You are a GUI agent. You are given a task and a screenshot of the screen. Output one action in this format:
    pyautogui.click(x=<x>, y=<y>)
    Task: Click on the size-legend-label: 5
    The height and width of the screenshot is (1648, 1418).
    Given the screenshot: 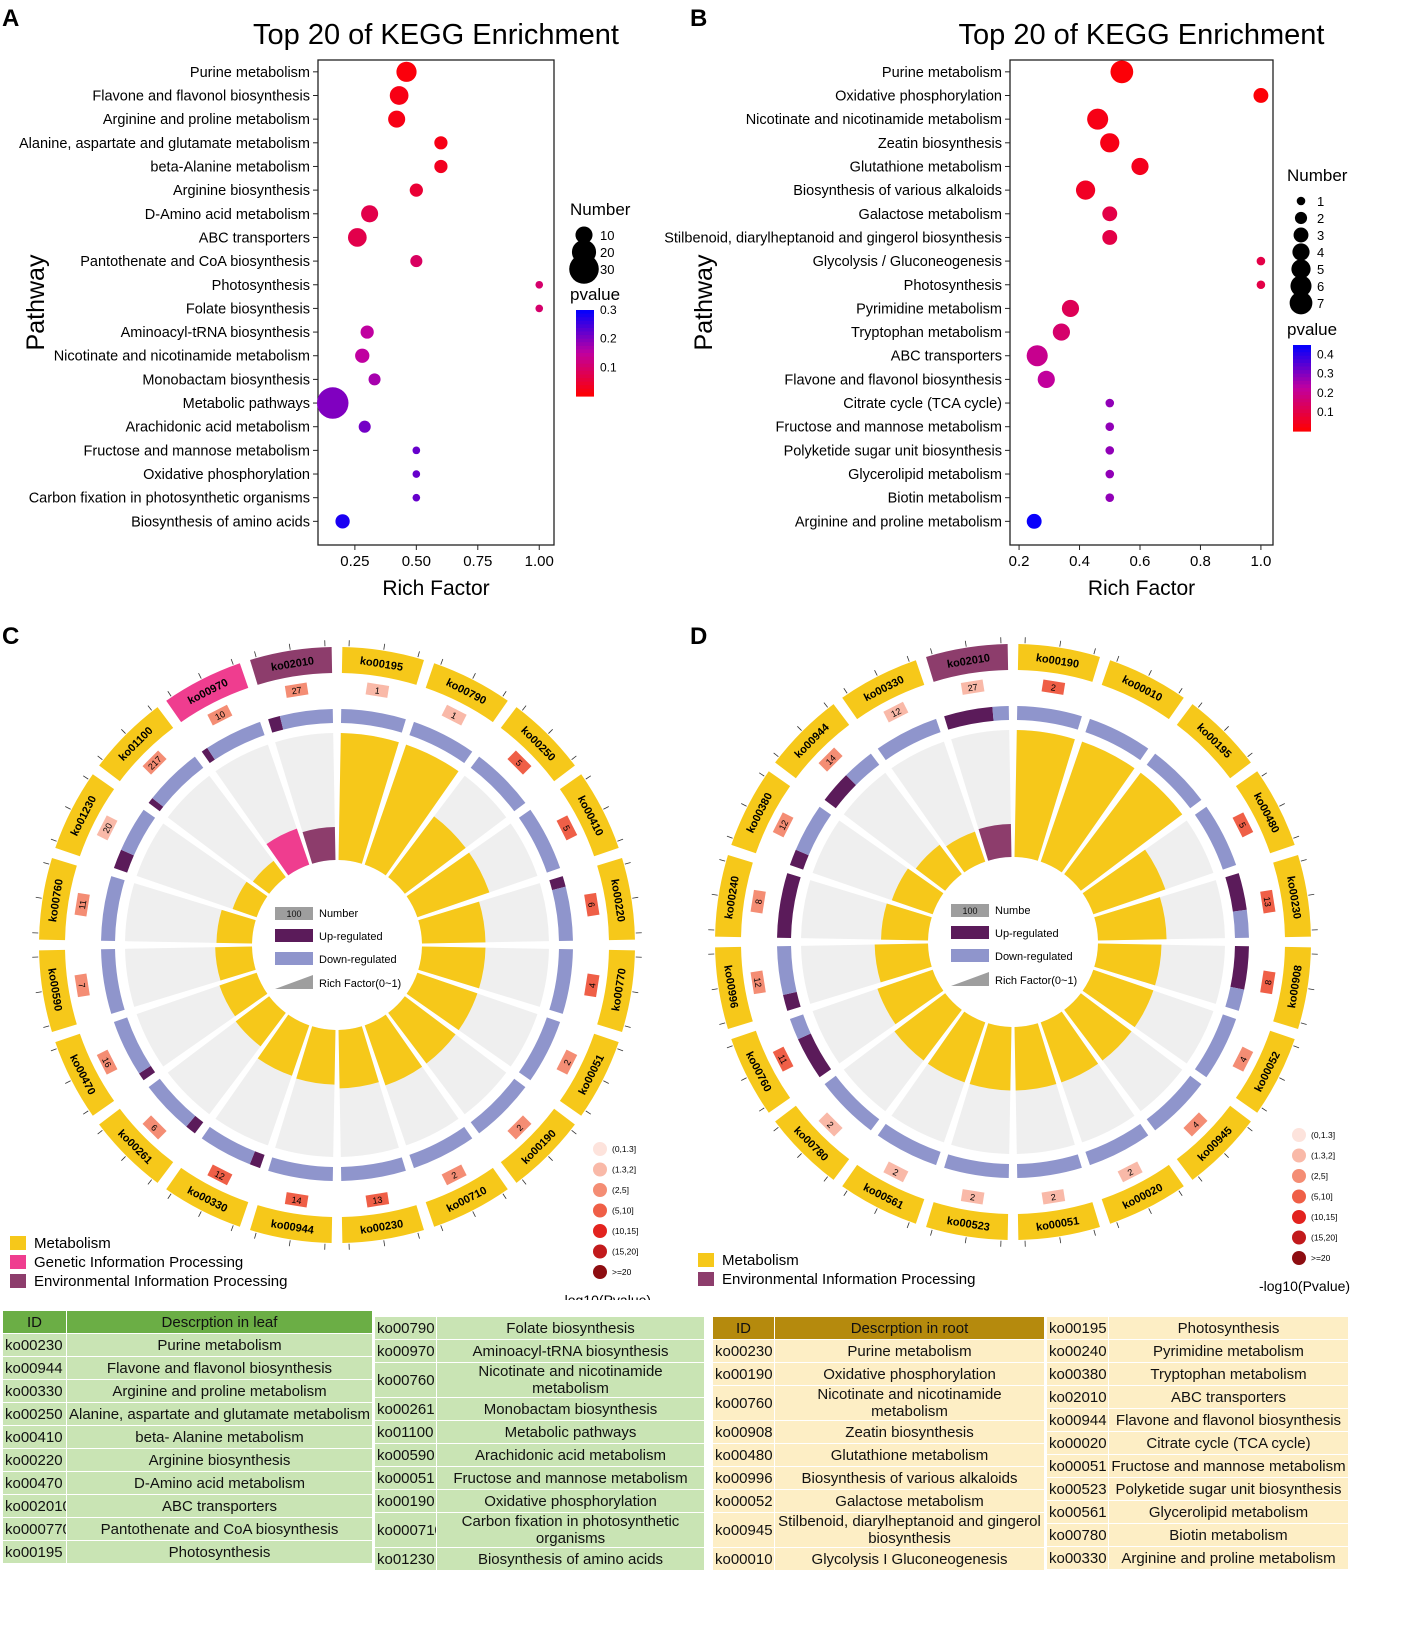 What is the action you would take?
    pyautogui.click(x=1320, y=269)
    